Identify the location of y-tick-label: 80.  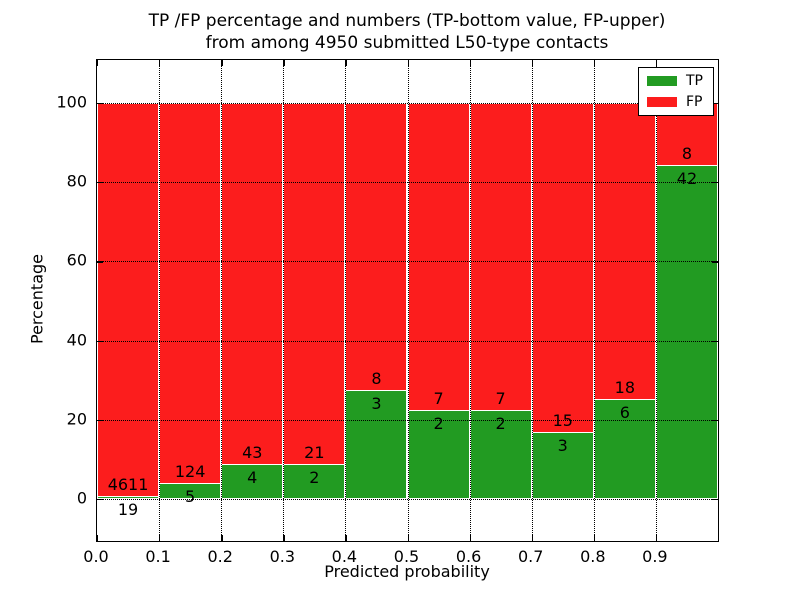
(76, 181).